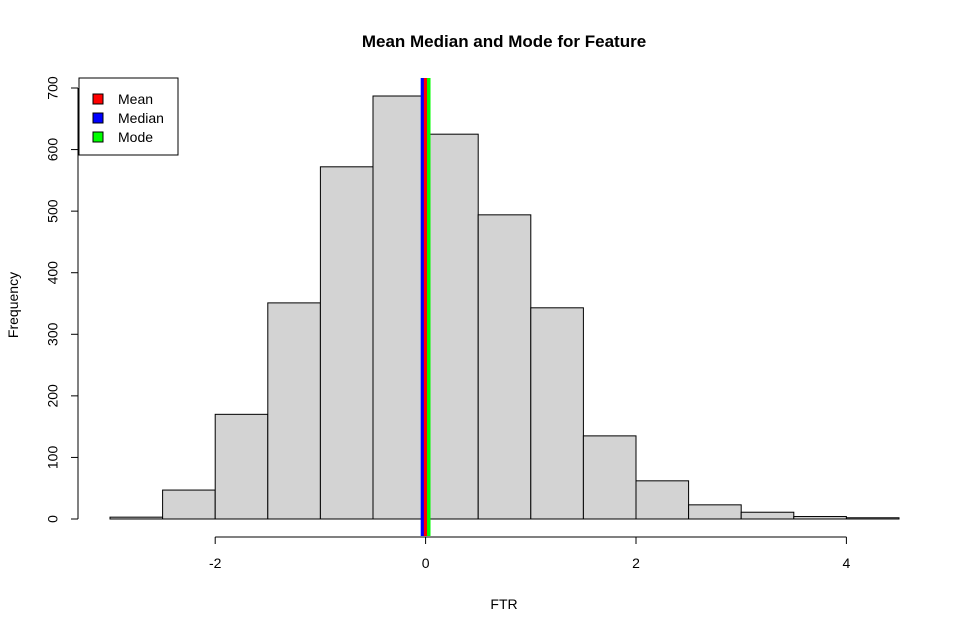  What do you see at coordinates (215, 563) in the screenshot?
I see `x-tick-label: -2` at bounding box center [215, 563].